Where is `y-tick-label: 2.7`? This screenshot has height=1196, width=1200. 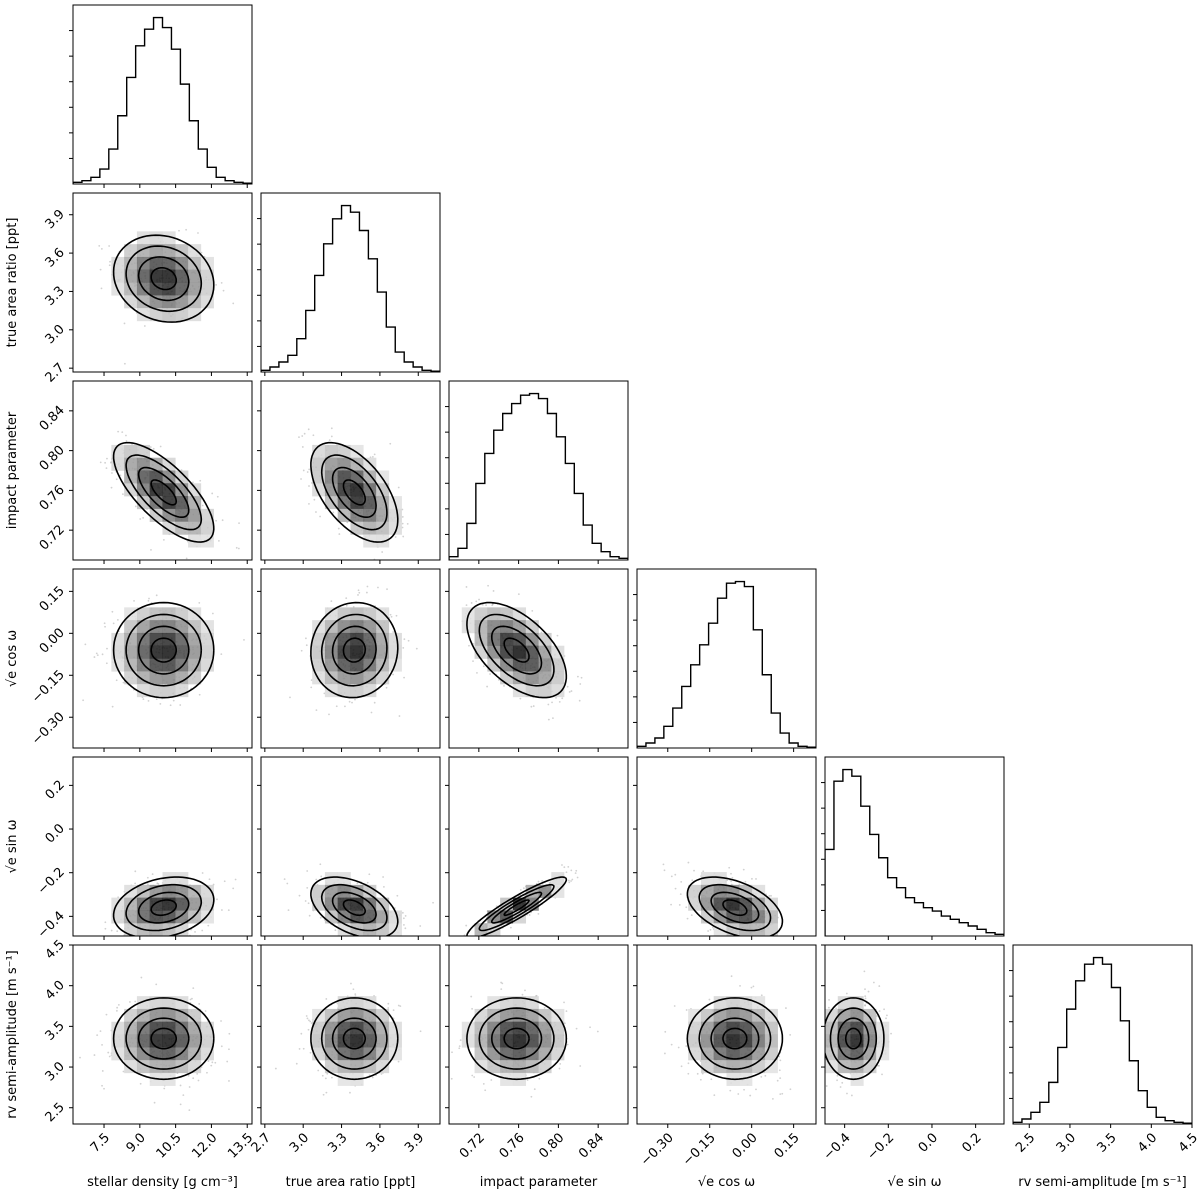 y-tick-label: 2.7 is located at coordinates (55, 372).